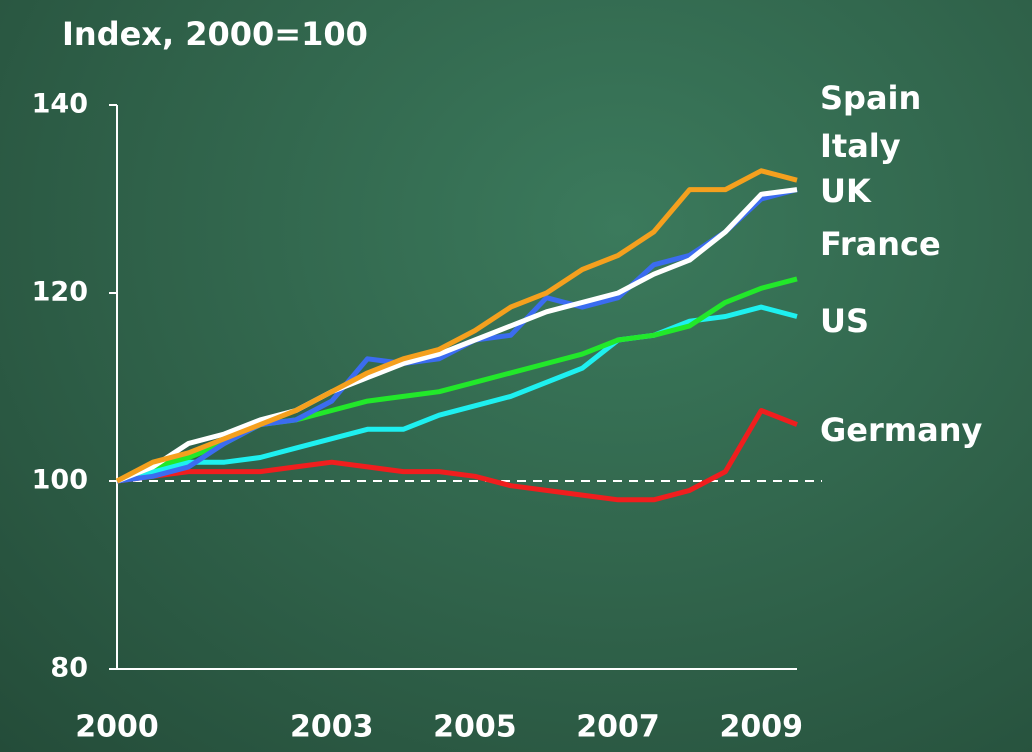  What do you see at coordinates (69, 668) in the screenshot?
I see `y-tick-label: 80` at bounding box center [69, 668].